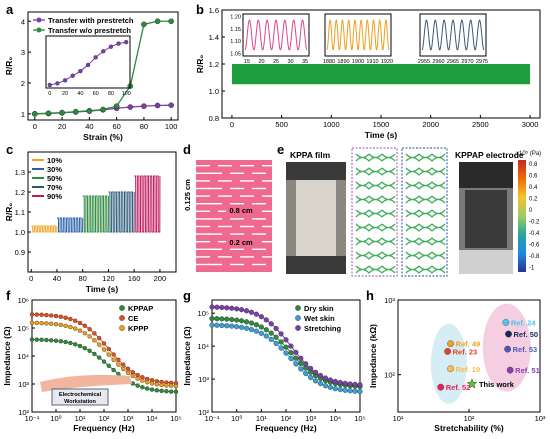 The width and height of the screenshot is (550, 439). Describe the element at coordinates (359, 418) in the screenshot. I see `g-xtick-label: 10⁵` at that location.